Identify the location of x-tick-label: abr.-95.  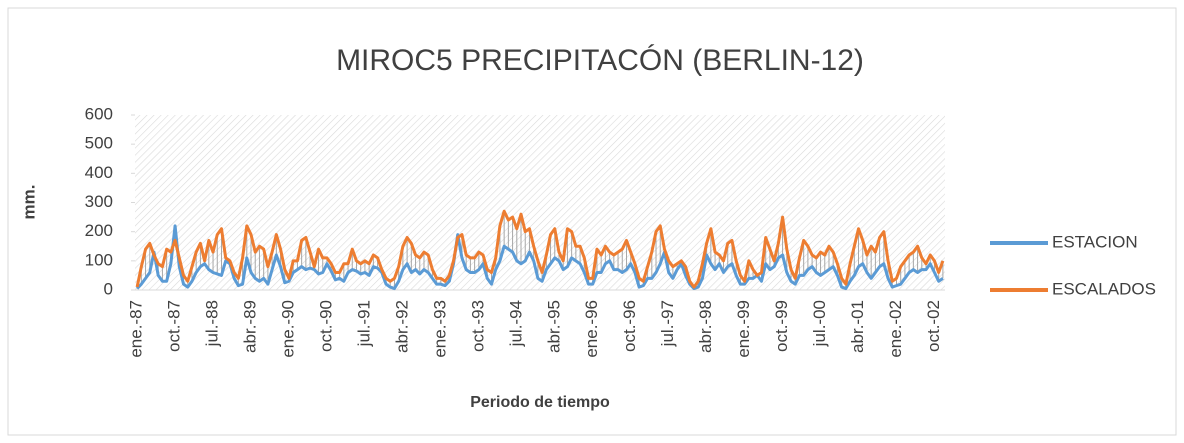
(553, 326).